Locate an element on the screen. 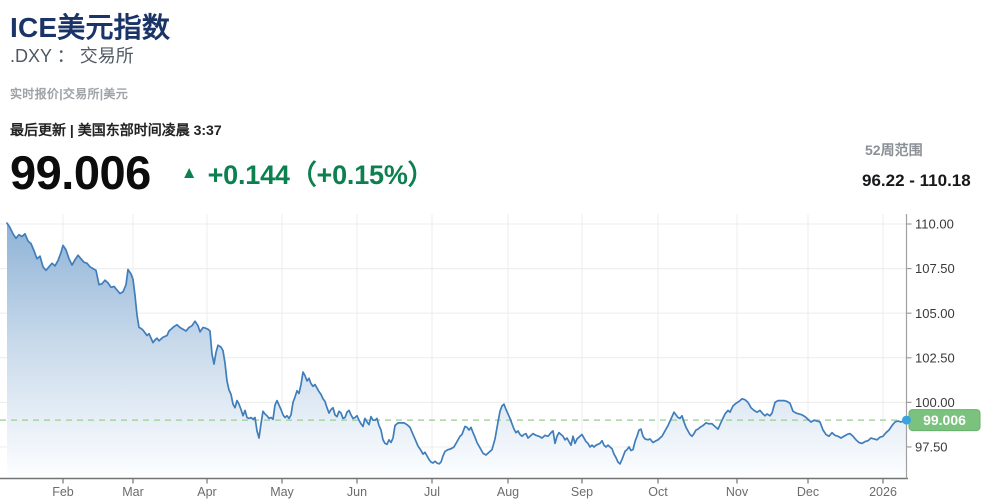  svg-text: 100.00 is located at coordinates (935, 402).